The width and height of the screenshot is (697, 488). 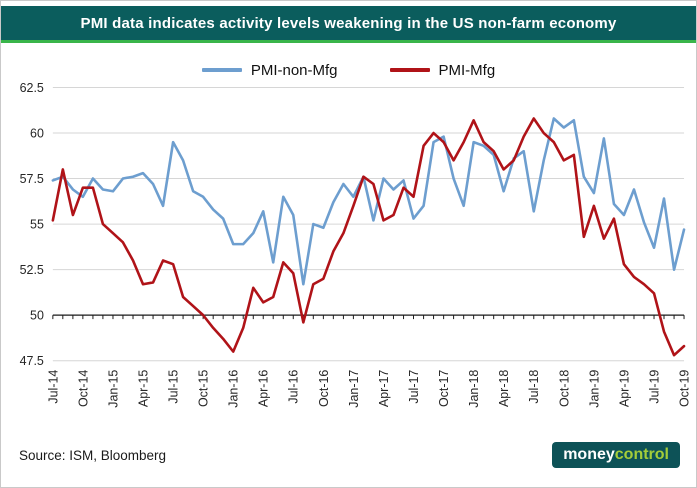 I want to click on logo-control-text: control, so click(x=641, y=454).